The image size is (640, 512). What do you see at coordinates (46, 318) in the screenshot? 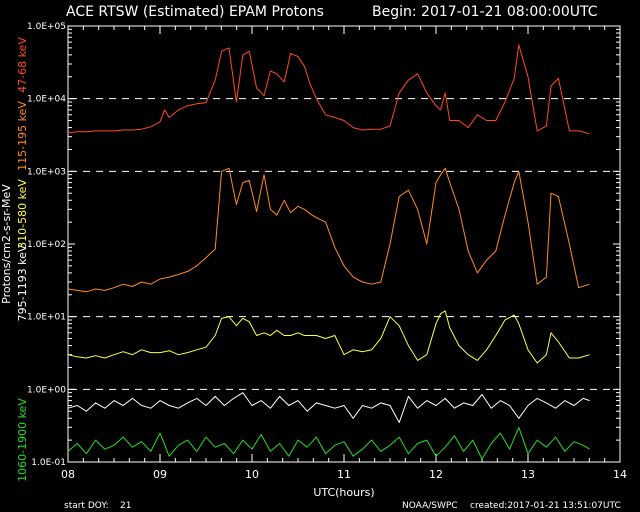
I see `y-tick-label: 1.0E+01` at bounding box center [46, 318].